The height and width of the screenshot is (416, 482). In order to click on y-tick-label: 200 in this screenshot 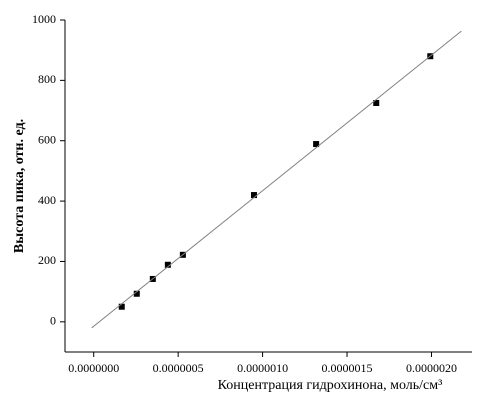, I will do `click(47, 260)`.